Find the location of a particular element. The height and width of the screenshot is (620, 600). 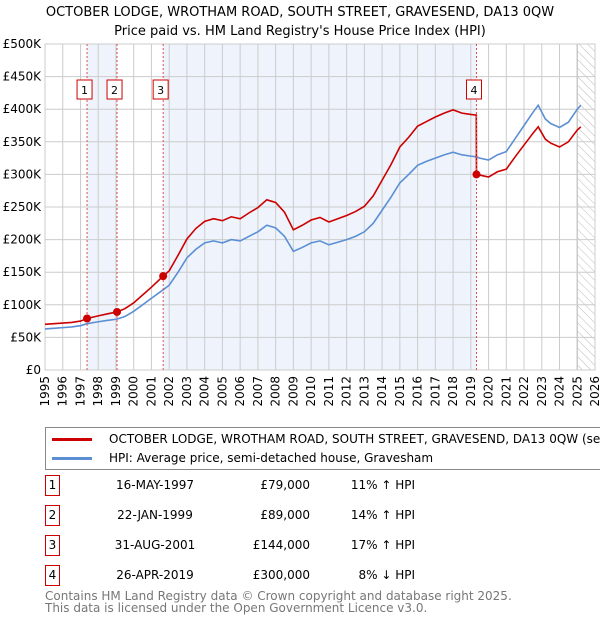

y-tick-label: £50K is located at coordinates (26, 337).